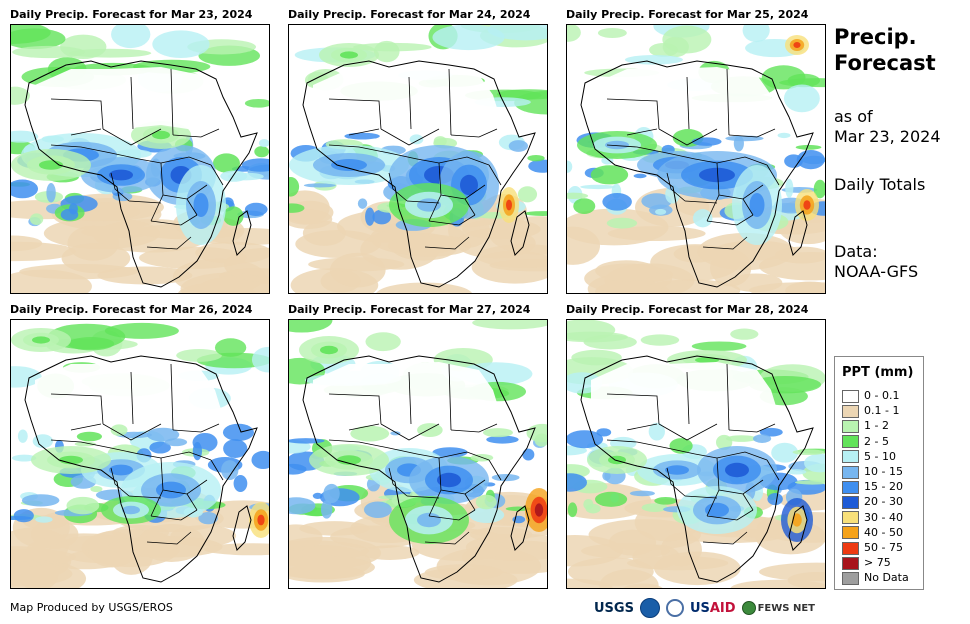  Describe the element at coordinates (870, 411) in the screenshot. I see `legend-item: 0.1 - 1` at that location.